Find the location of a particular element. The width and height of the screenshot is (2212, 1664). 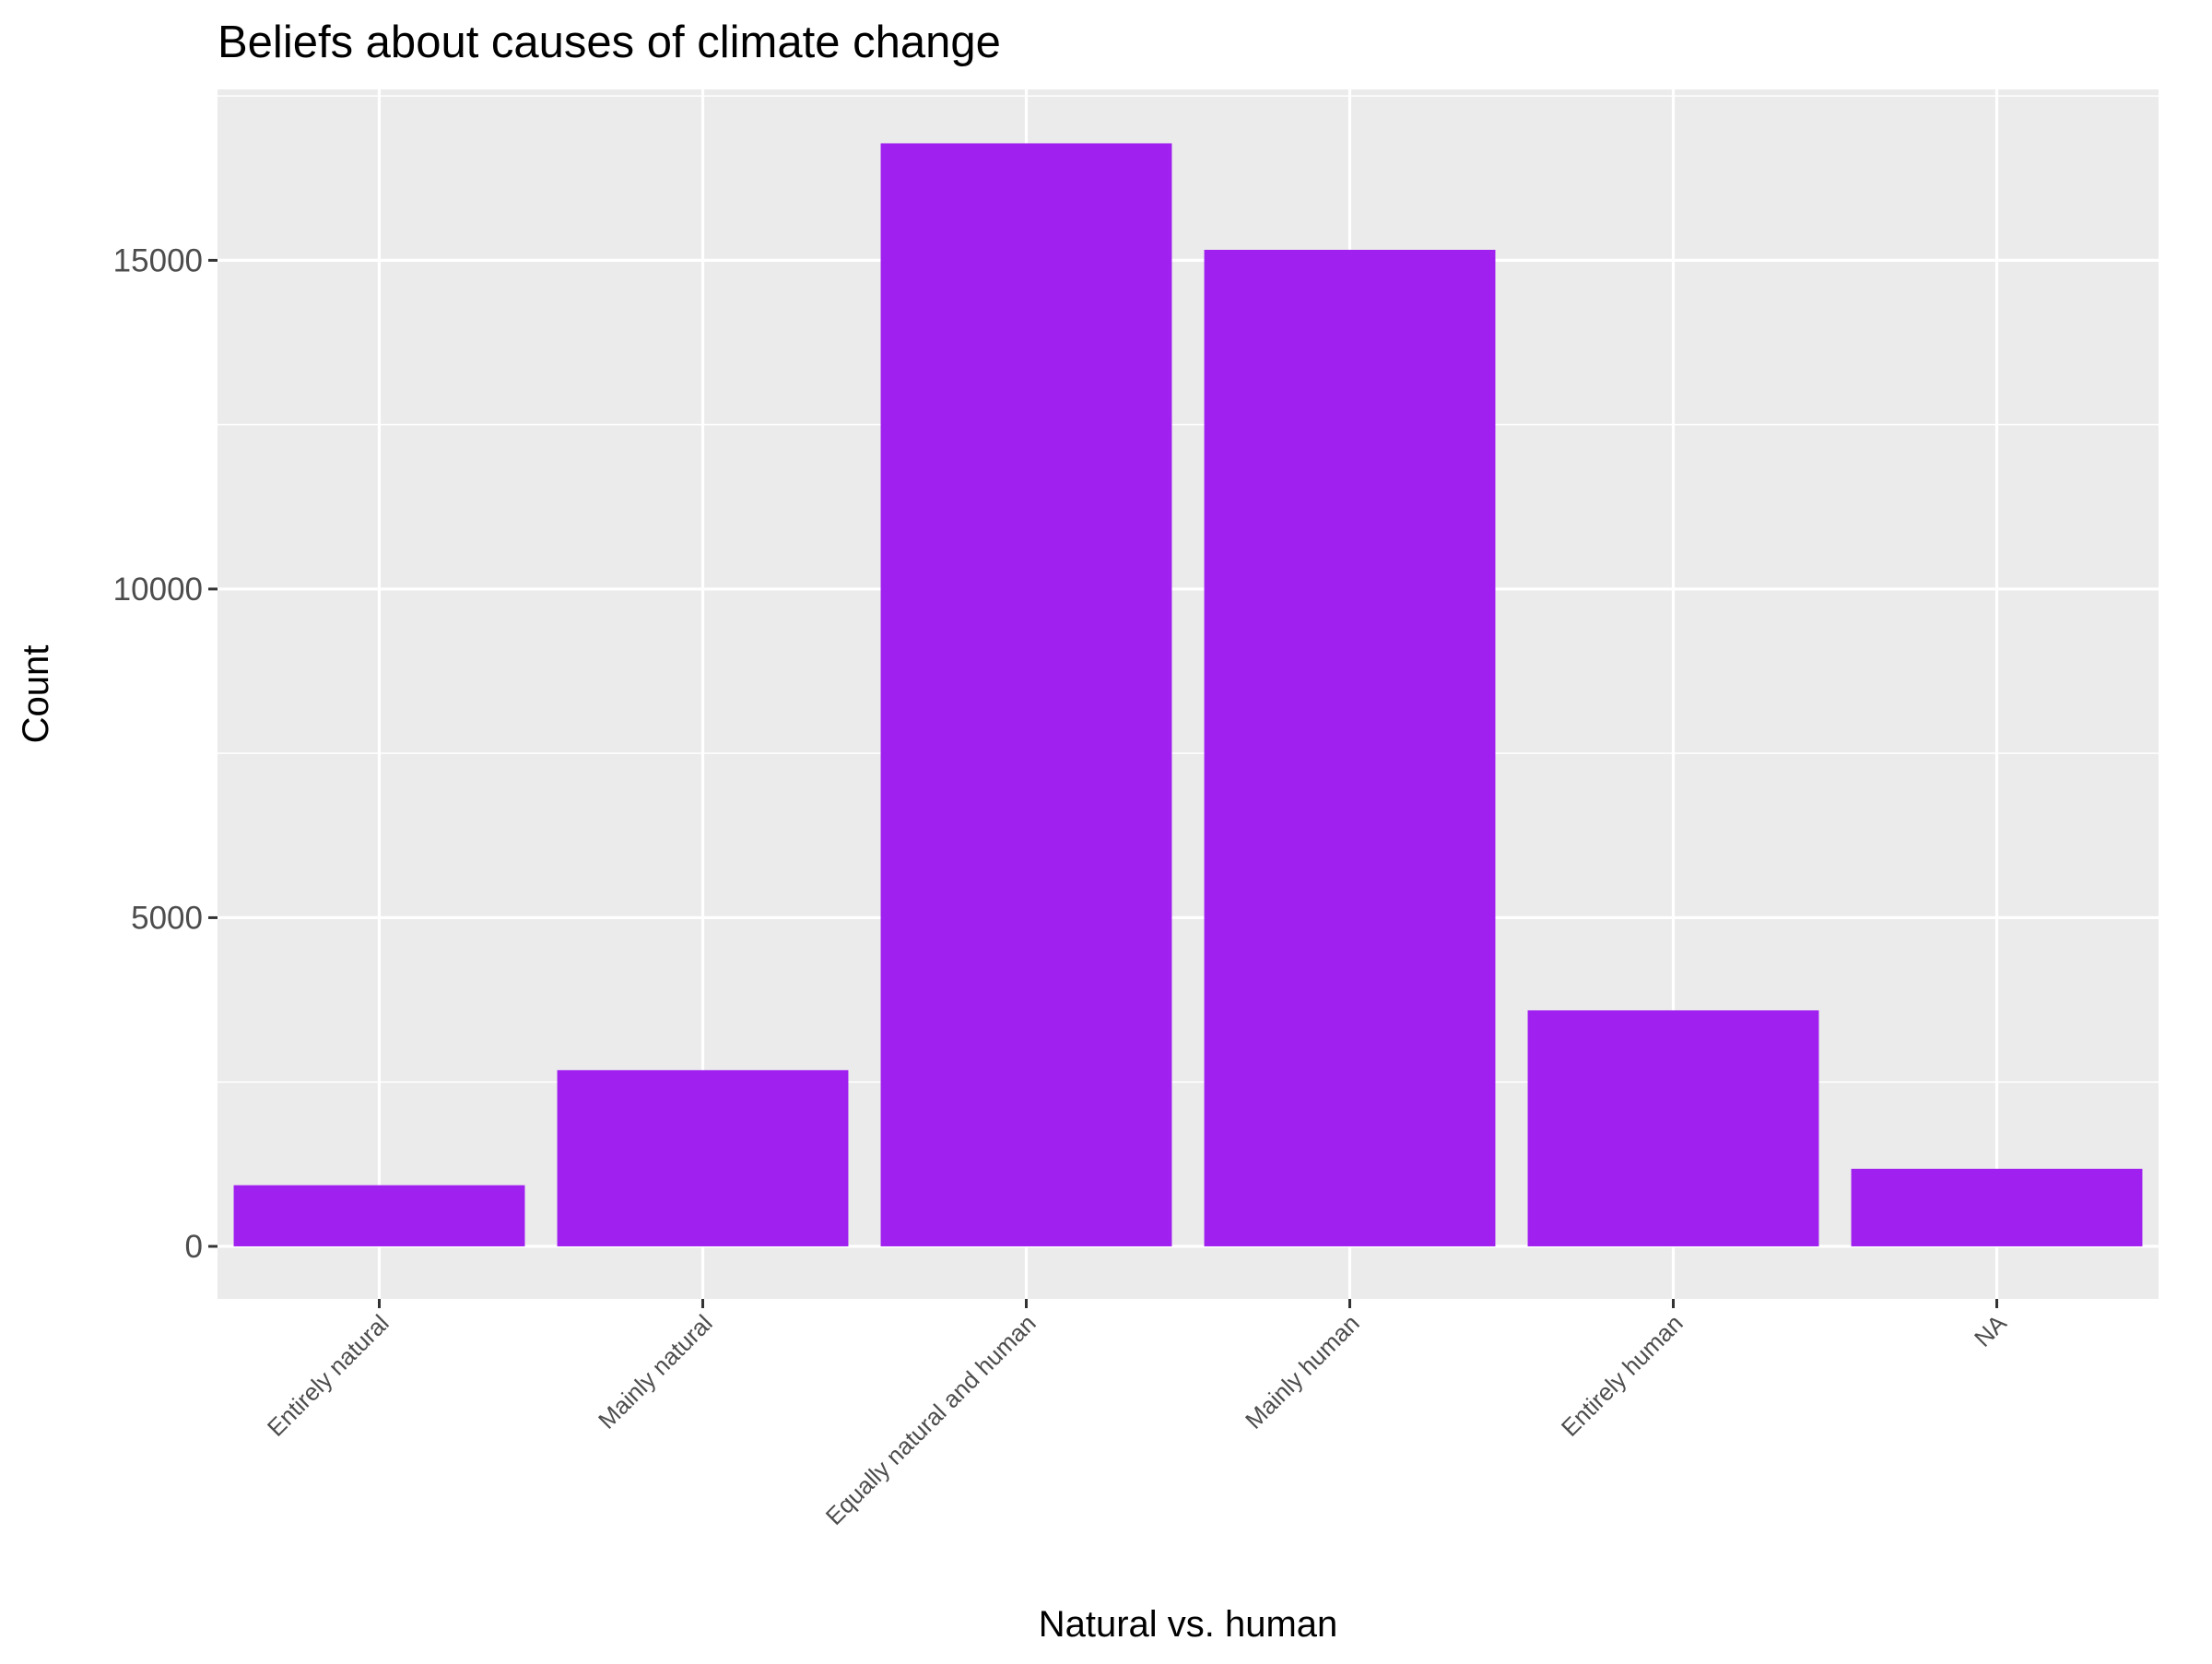

x-tick-label: Entirely natural is located at coordinates (328, 1375).